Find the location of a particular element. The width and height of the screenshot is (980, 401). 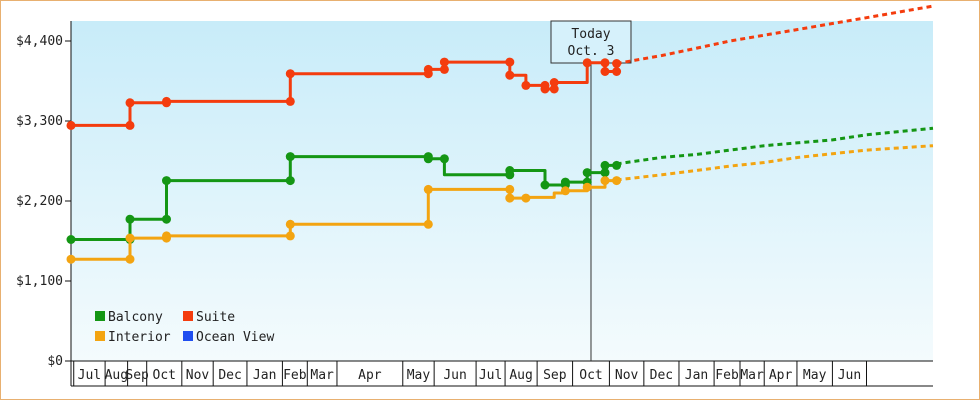

legend-swatch-ocean-view is located at coordinates (188, 336).